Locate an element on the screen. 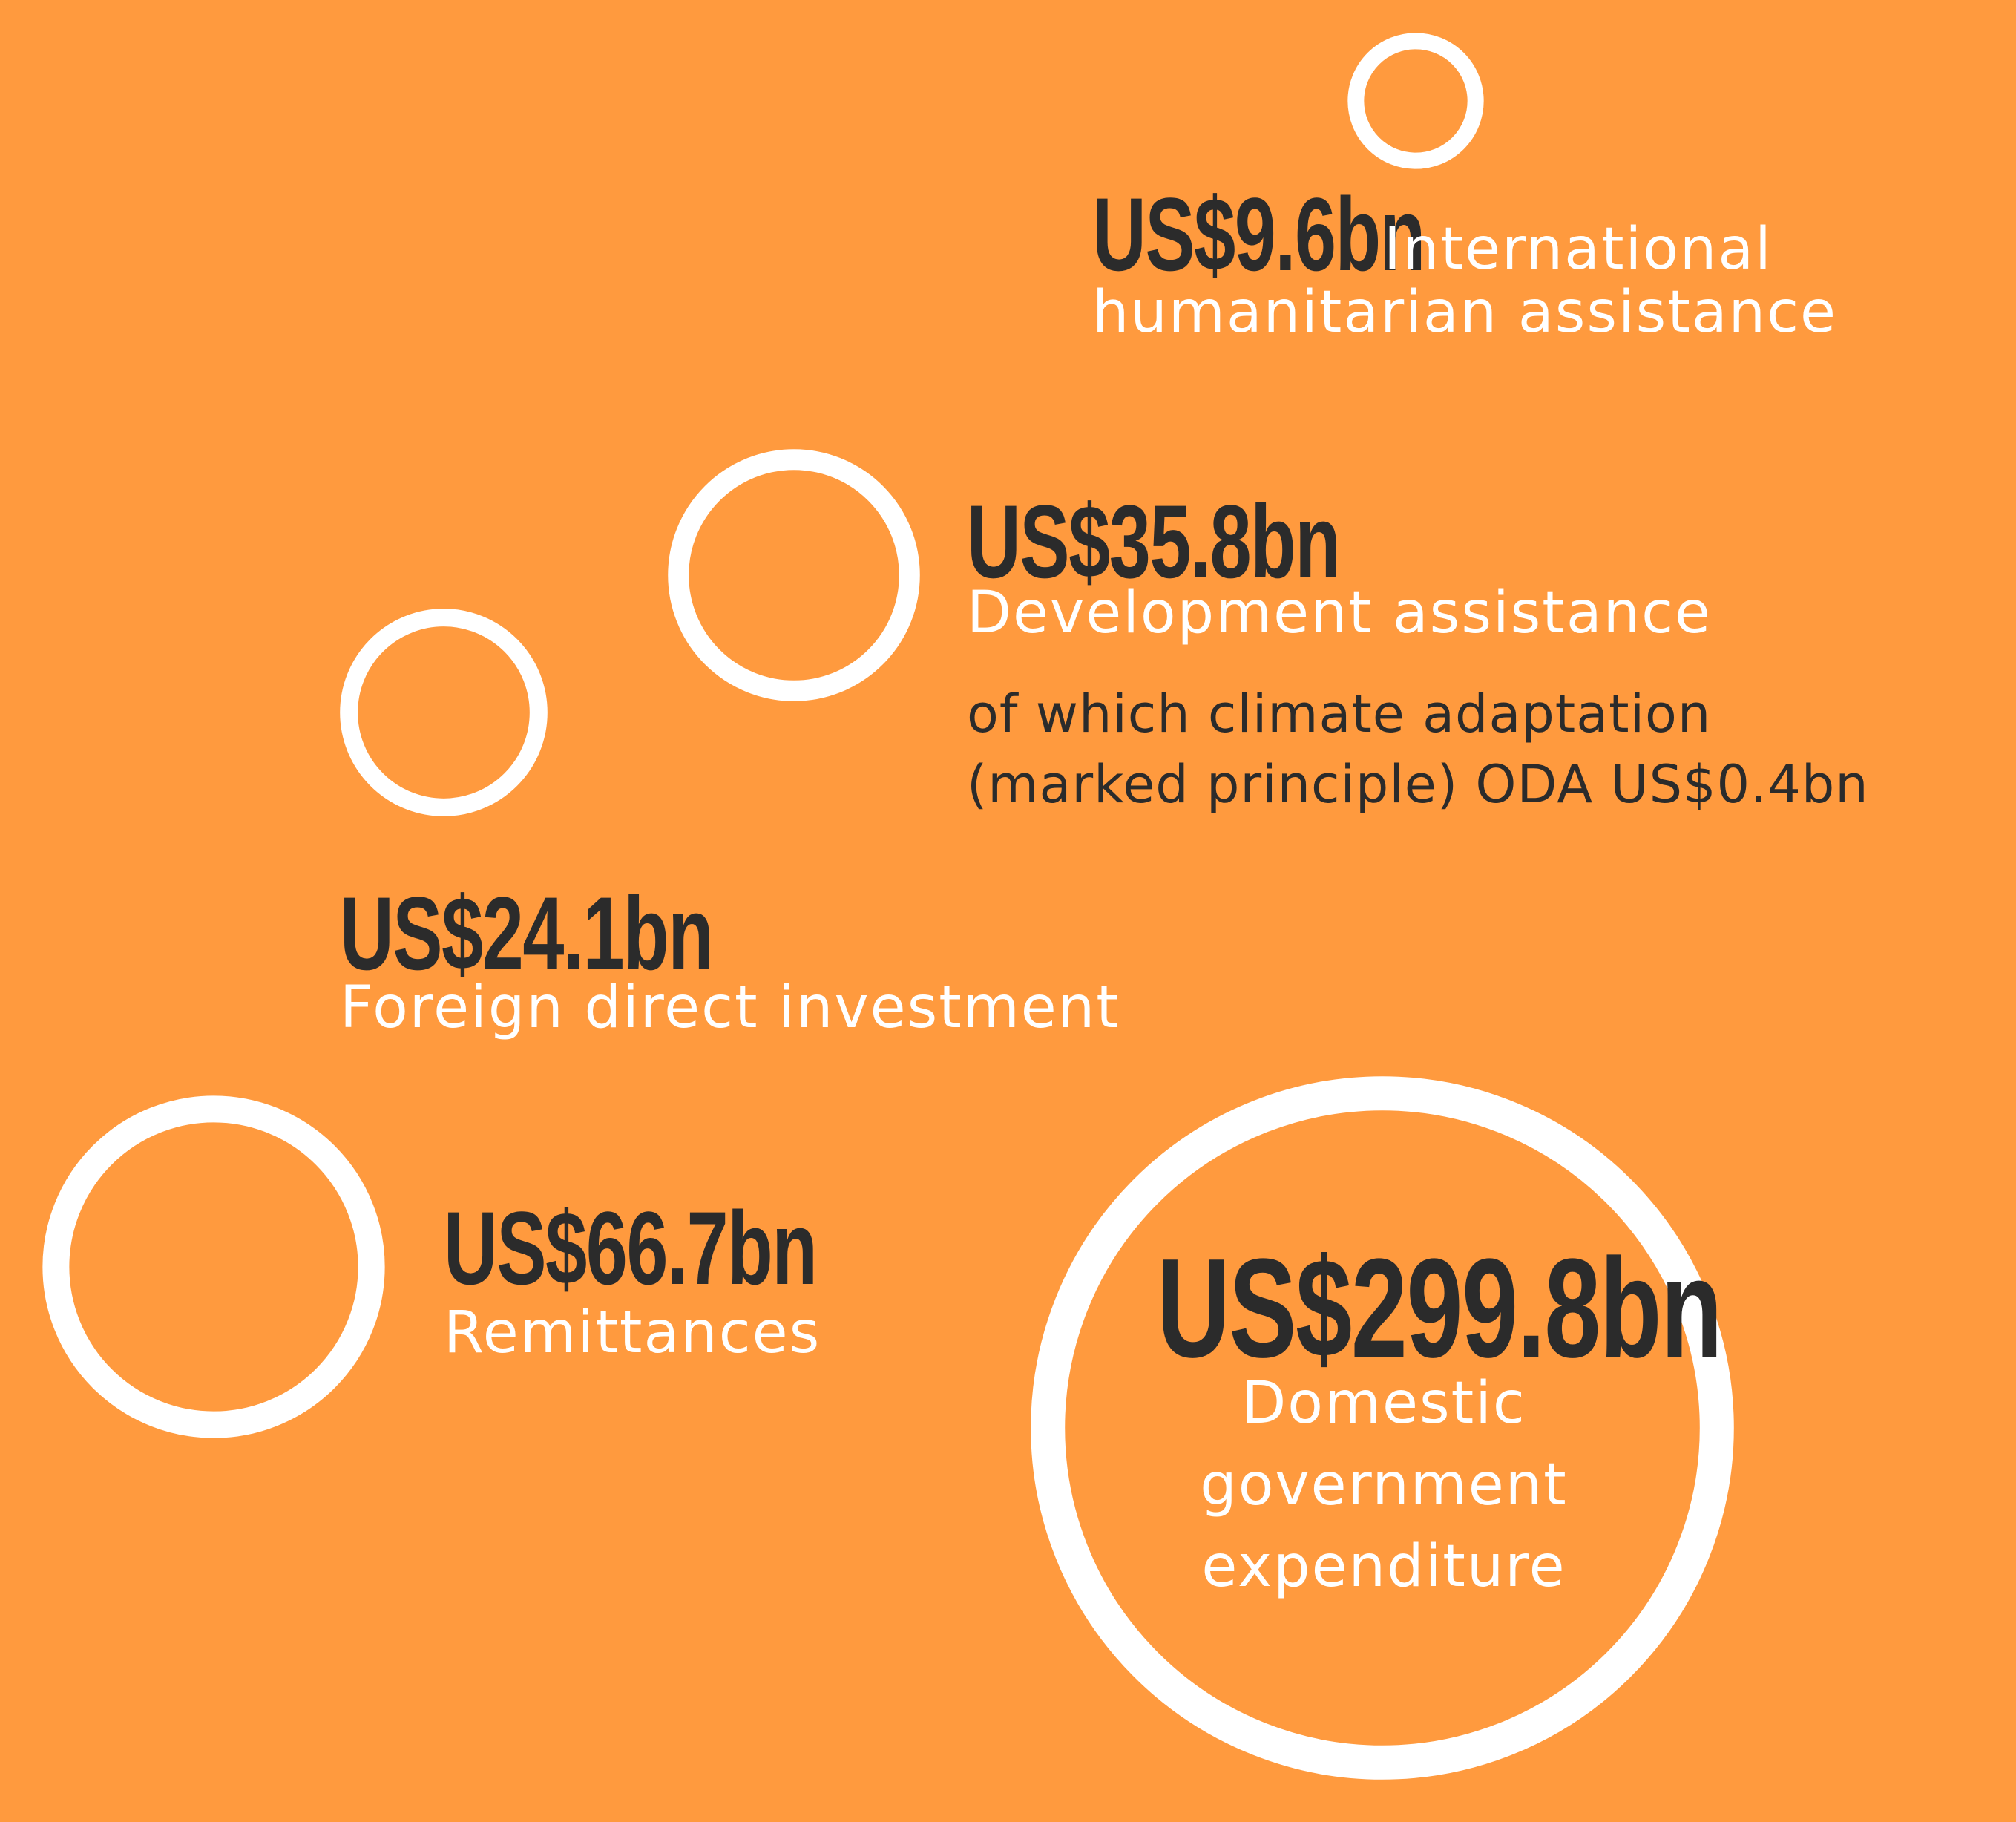 This screenshot has height=1822, width=2016. bubble-government is located at coordinates (1382, 1428).